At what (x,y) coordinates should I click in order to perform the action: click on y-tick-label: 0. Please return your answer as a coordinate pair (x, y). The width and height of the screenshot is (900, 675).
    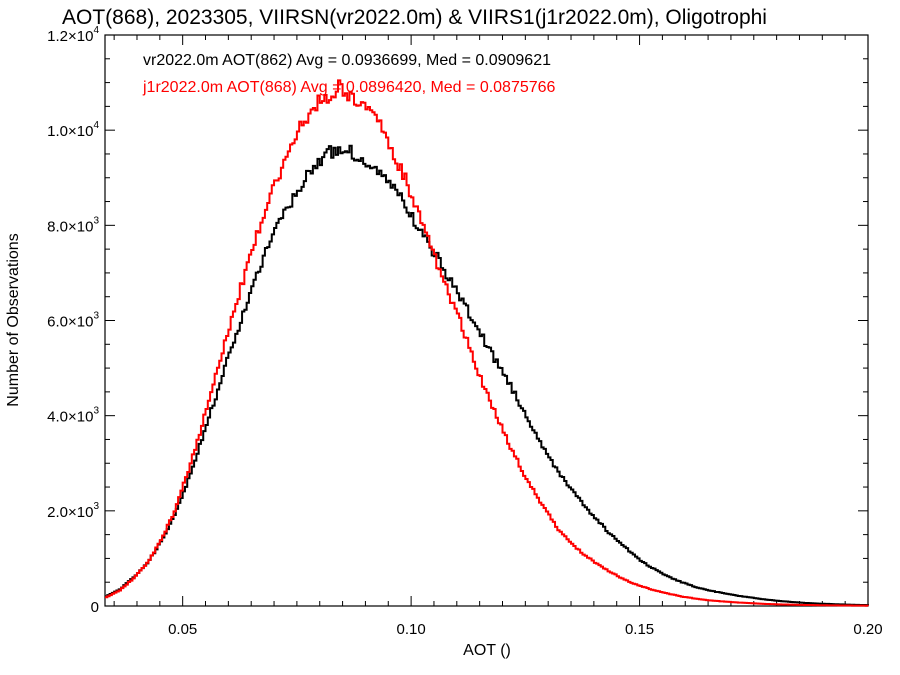
    Looking at the image, I should click on (95, 607).